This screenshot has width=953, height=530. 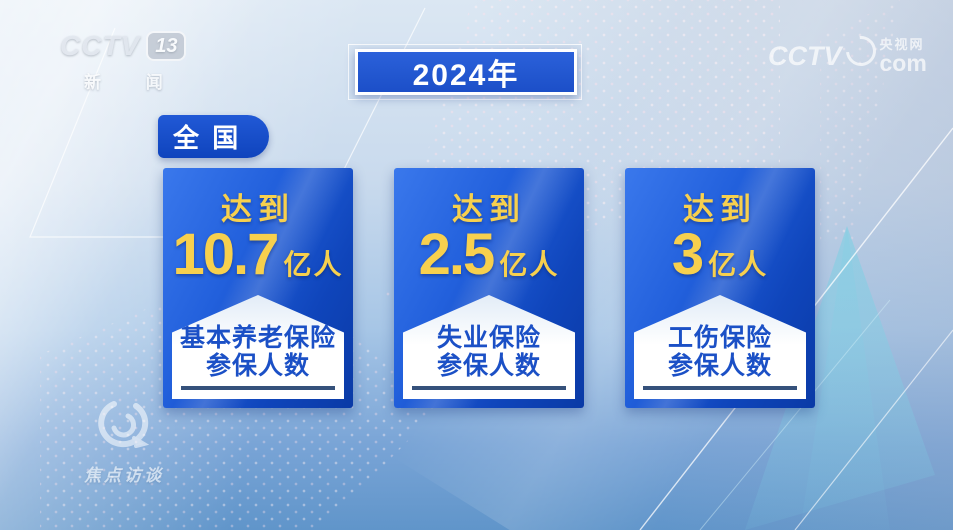 I want to click on cctv-com-logo: CCTV 央视网 com, so click(x=847, y=52).